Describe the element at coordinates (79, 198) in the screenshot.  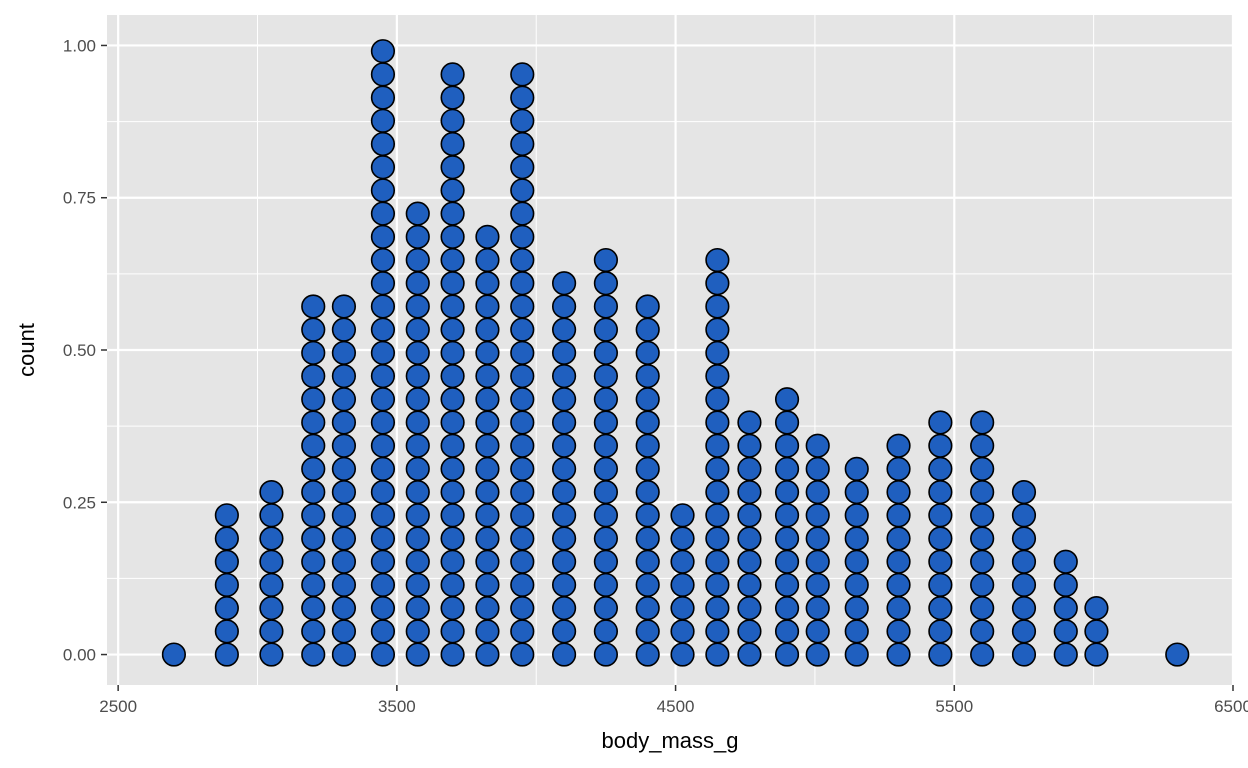
I see `y-tick-label: 0.75` at that location.